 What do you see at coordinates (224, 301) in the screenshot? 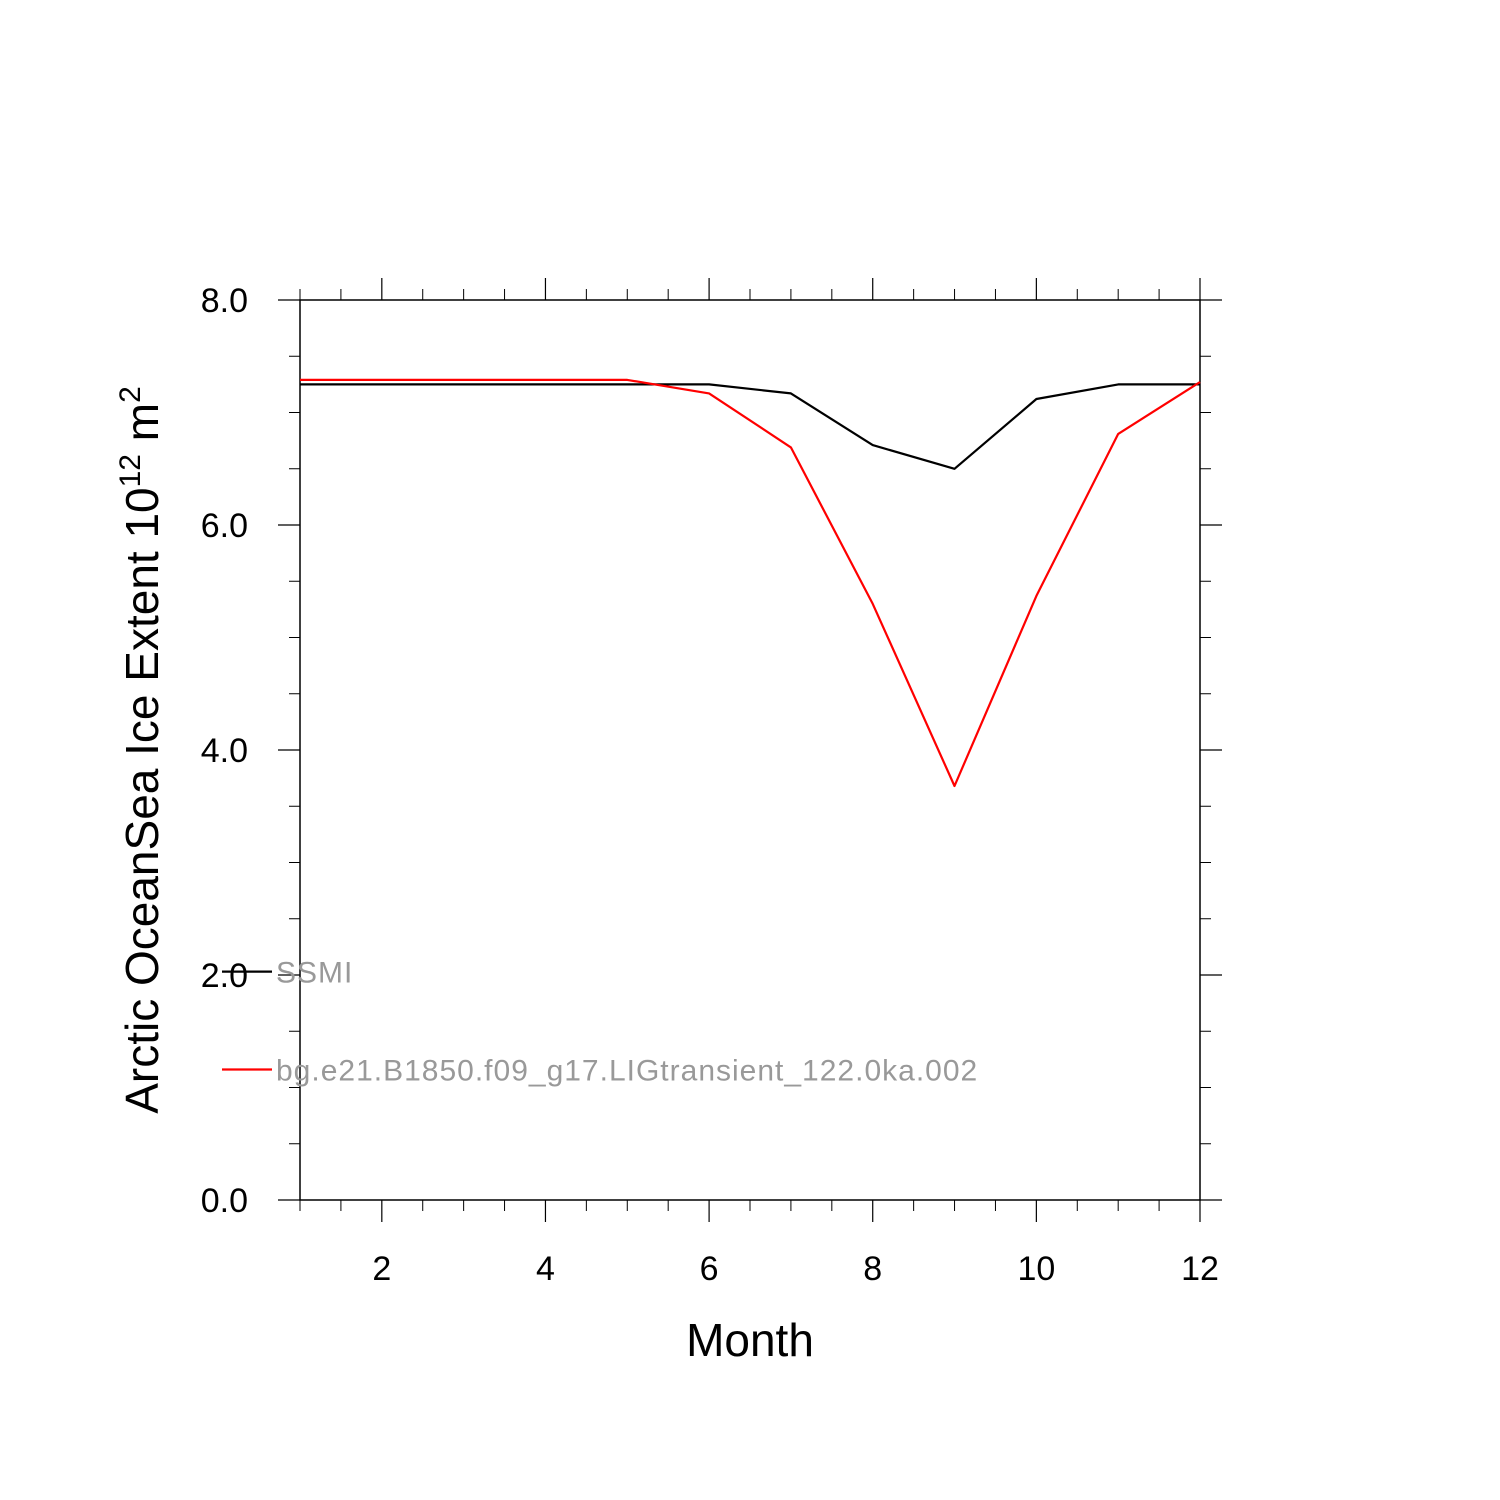
I see `y-tick-label: 8.0` at bounding box center [224, 301].